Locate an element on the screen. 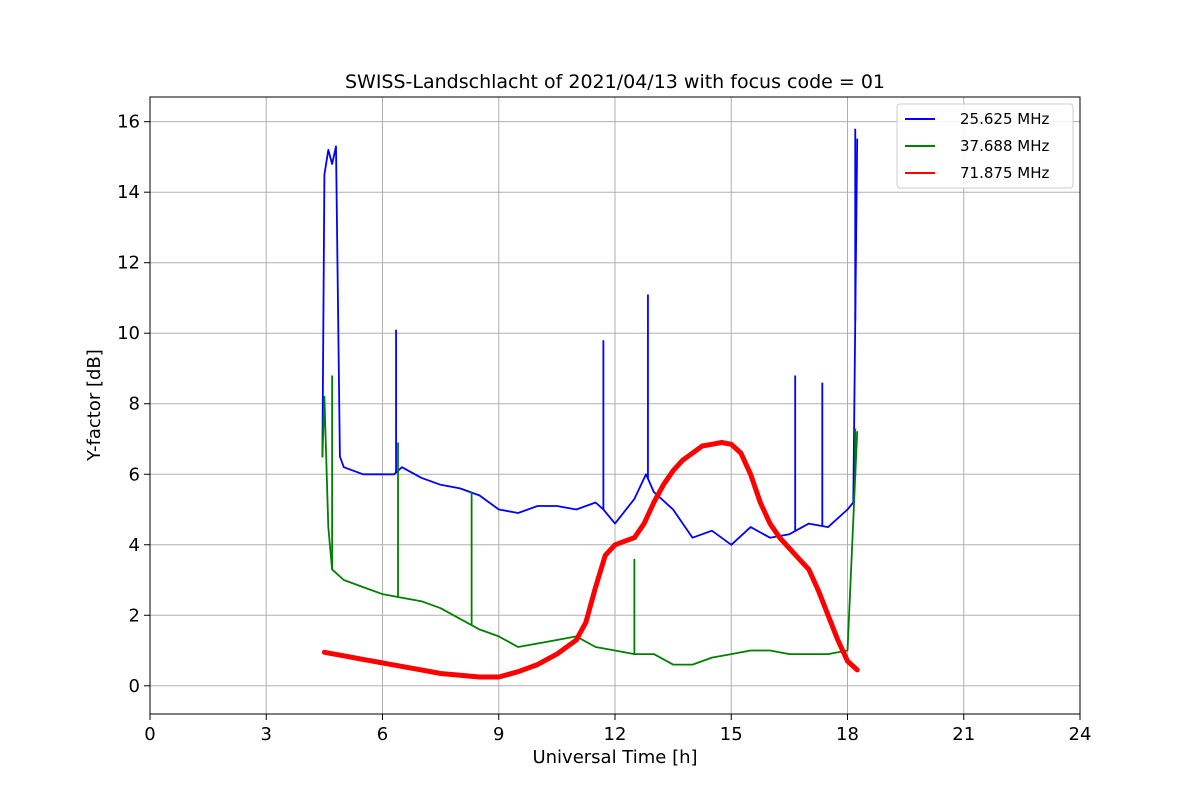  y-tick-label: 2 is located at coordinates (134, 615).